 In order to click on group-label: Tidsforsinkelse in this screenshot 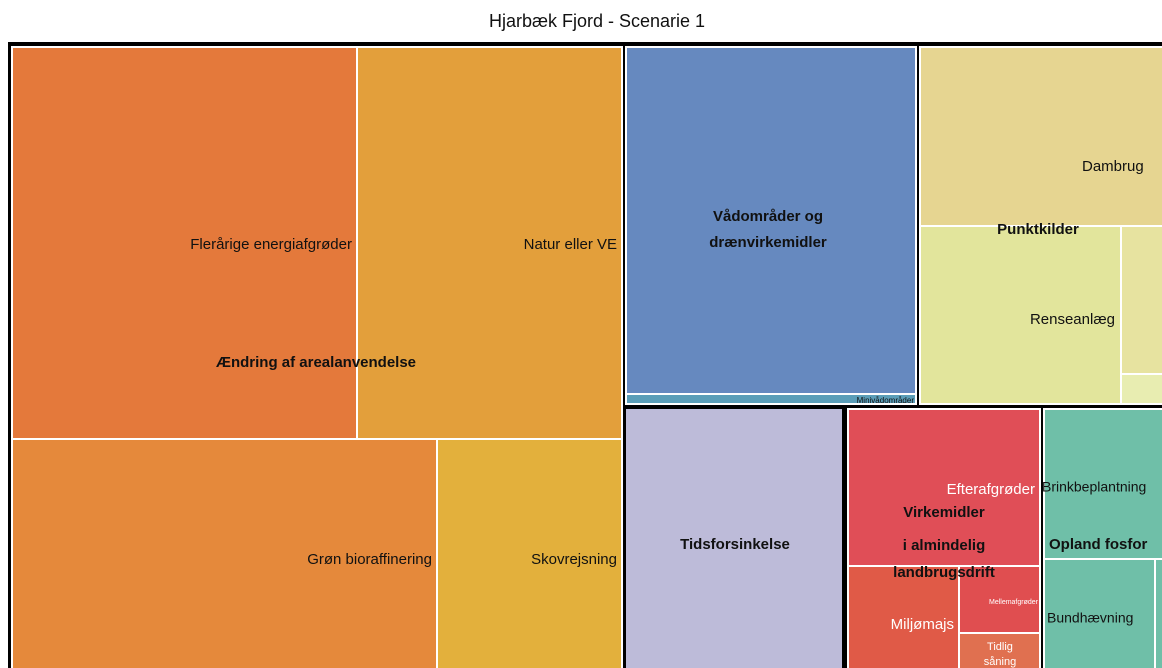, I will do `click(735, 544)`.